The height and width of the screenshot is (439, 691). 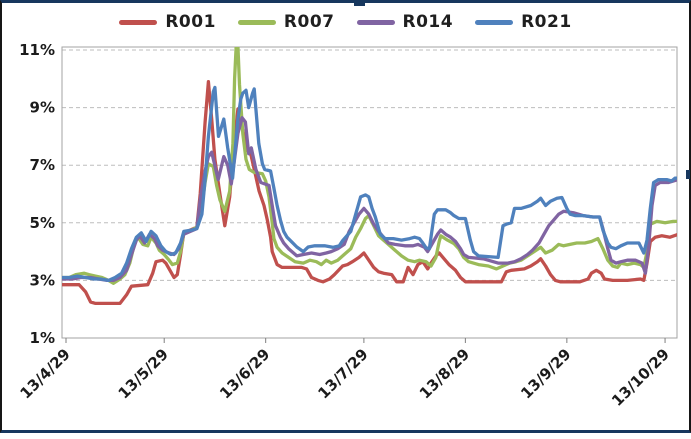 I want to click on y-axis-label: 11%, so click(x=37, y=50).